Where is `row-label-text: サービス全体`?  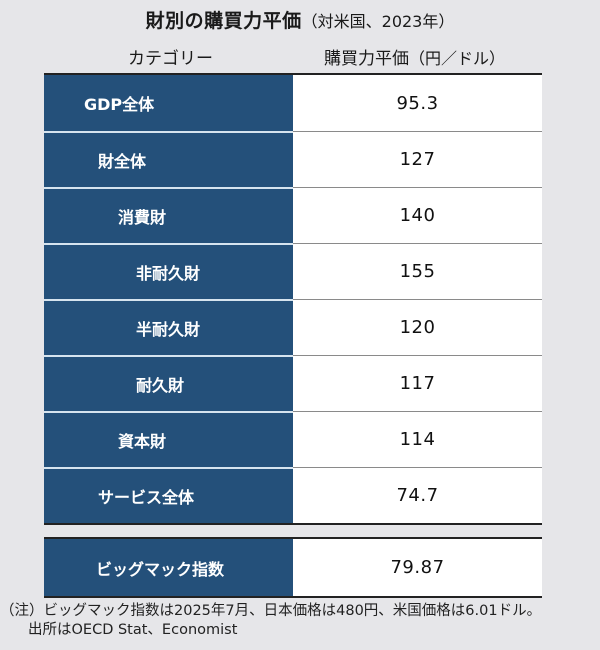 row-label-text: サービス全体 is located at coordinates (146, 497).